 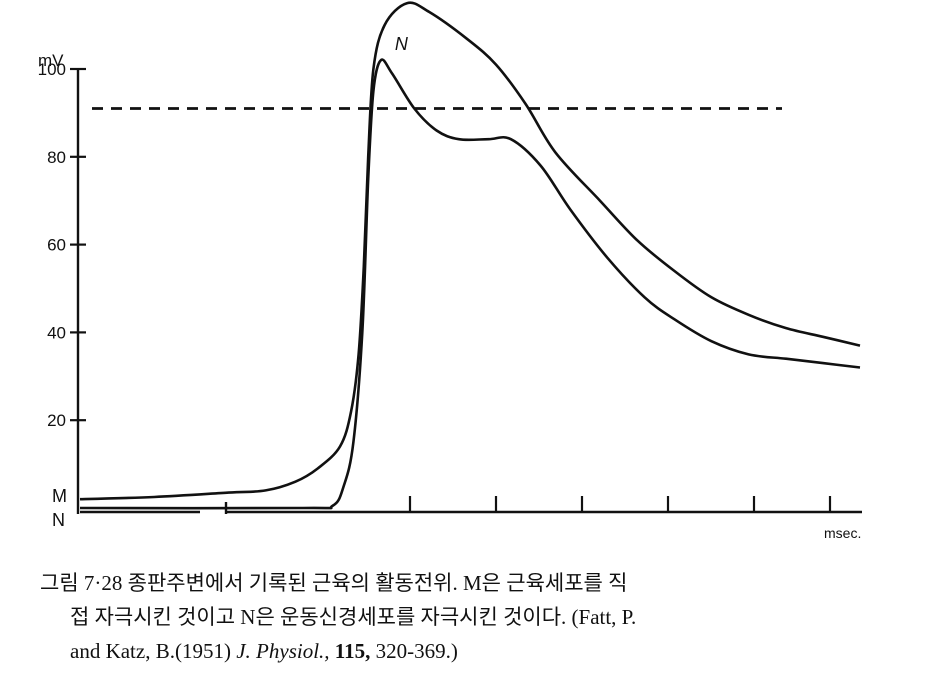 I want to click on caption-line-1: 그림 7·28 종판주변에서 기록된 근육의 활동전위. M은 근육세포를 직, so click(x=334, y=583).